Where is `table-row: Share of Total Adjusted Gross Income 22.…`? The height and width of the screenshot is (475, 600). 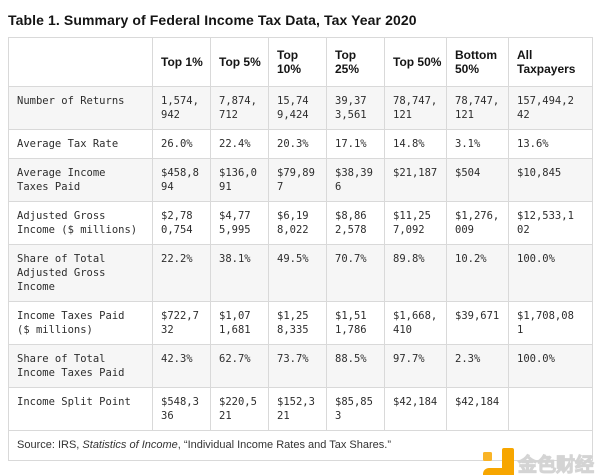
table-row: Share of Total Adjusted Gross Income 22.… is located at coordinates (300, 273).